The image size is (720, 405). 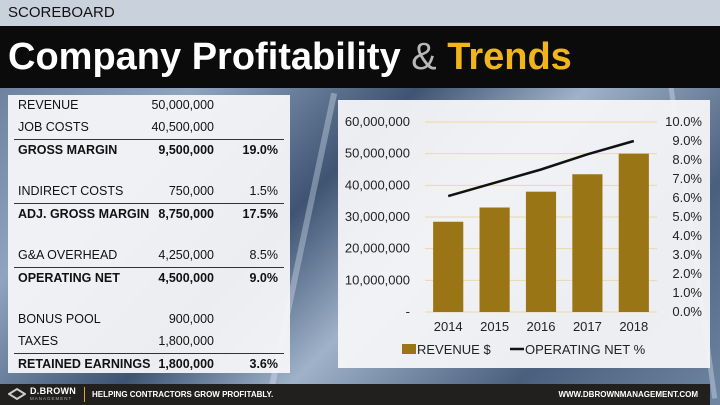 What do you see at coordinates (377, 216) in the screenshot?
I see `left-tick-label: 30,000,000` at bounding box center [377, 216].